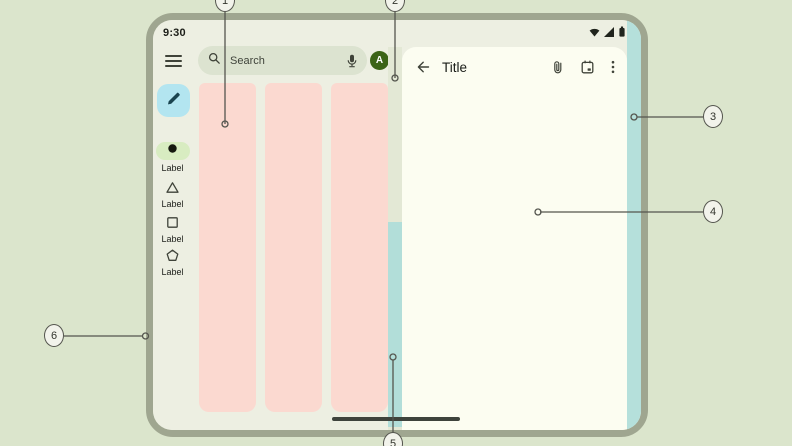 The height and width of the screenshot is (446, 792). I want to click on search-icon, so click(214, 61).